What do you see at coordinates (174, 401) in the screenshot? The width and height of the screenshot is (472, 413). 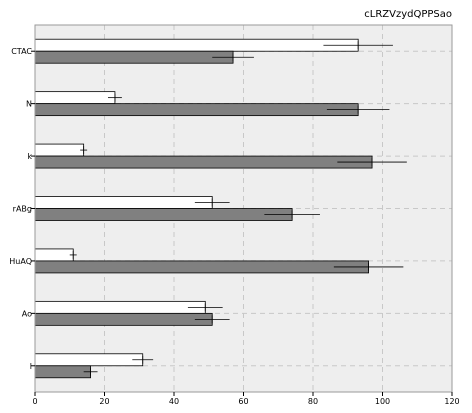 I see `x-tick-label: 40` at bounding box center [174, 401].